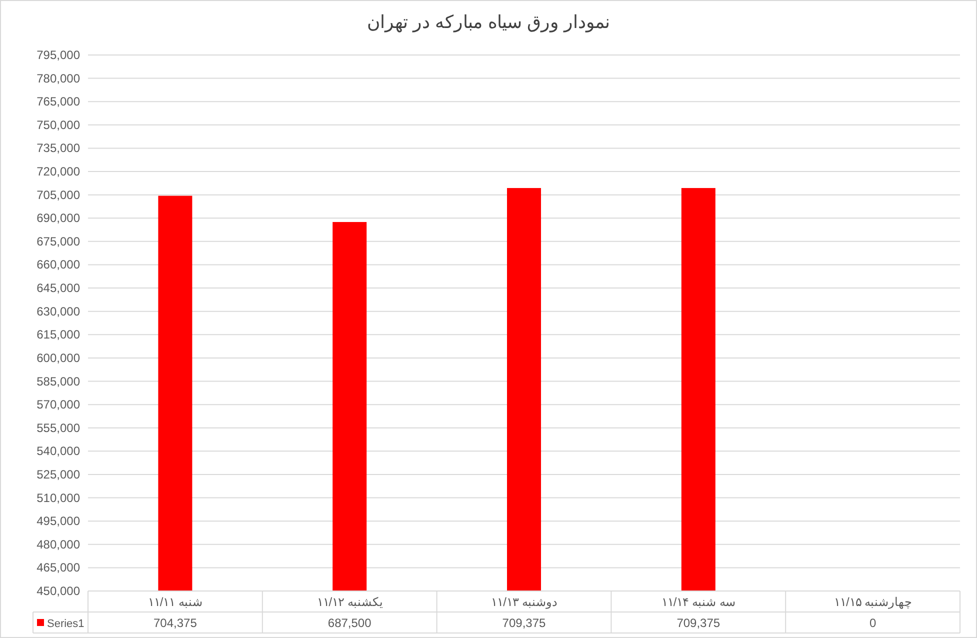 Image resolution: width=977 pixels, height=638 pixels. What do you see at coordinates (58, 241) in the screenshot?
I see `y-tick-label: 675,000` at bounding box center [58, 241].